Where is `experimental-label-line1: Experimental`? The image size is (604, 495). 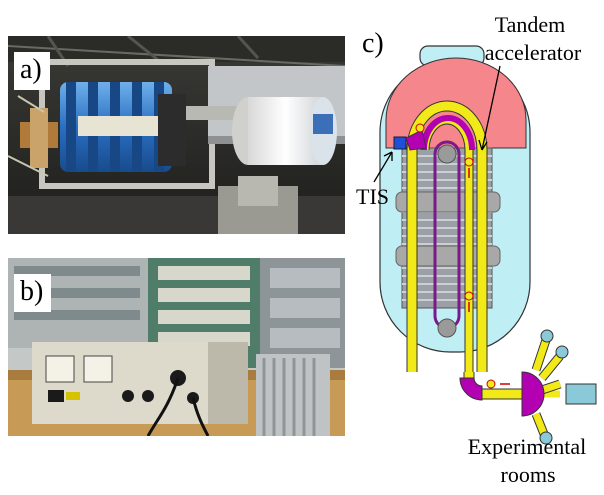 experimental-label-line1: Experimental is located at coordinates (527, 446).